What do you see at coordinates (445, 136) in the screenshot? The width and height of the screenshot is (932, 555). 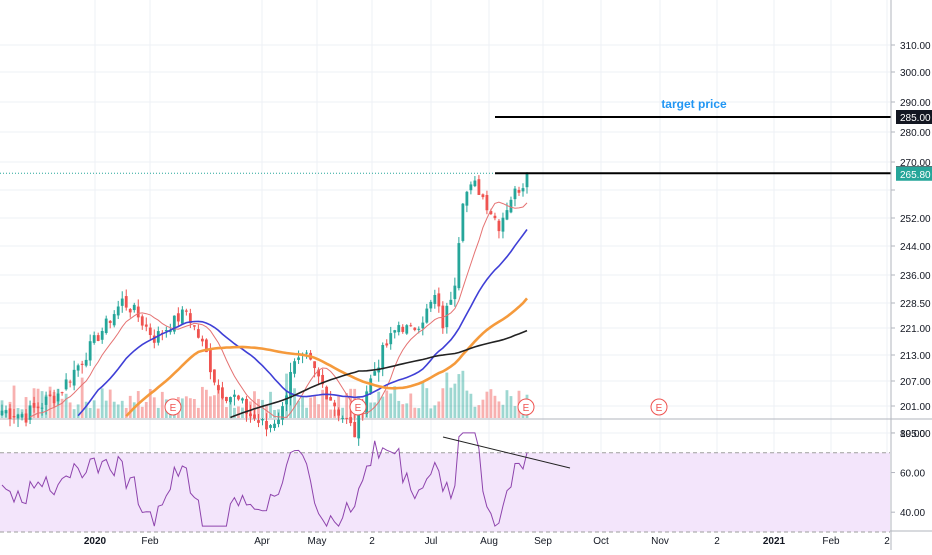 I see `horizontal-lines: target price` at bounding box center [445, 136].